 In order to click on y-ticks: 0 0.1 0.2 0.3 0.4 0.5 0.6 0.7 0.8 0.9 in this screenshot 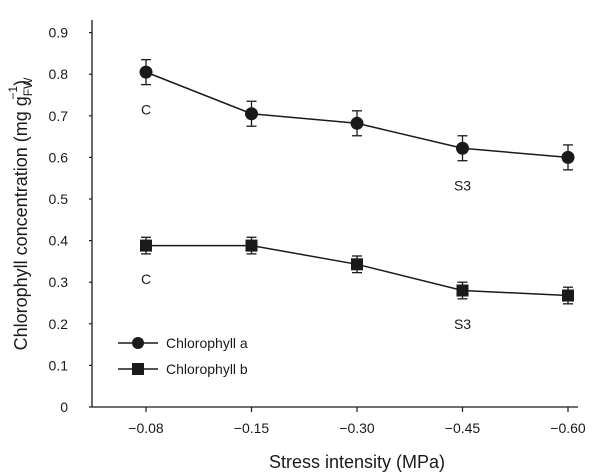, I will do `click(70, 220)`.